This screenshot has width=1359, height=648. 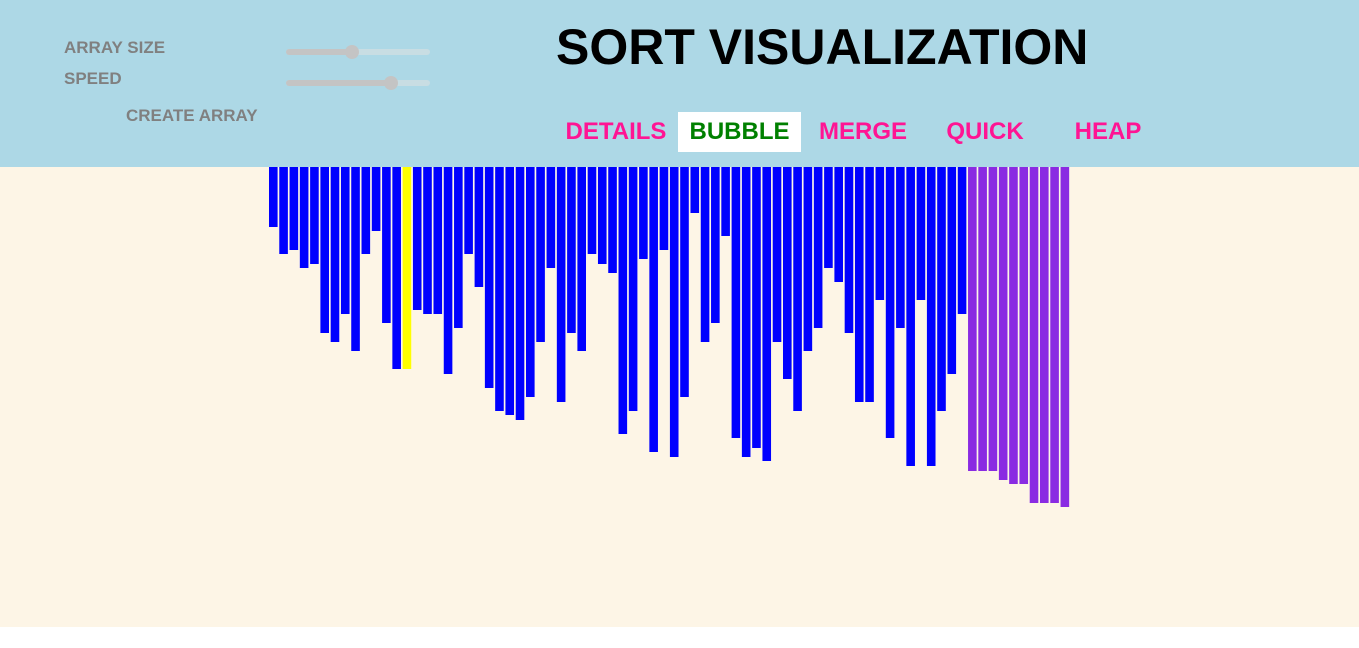 I want to click on nav-details-button: DETAILS, so click(x=616, y=131).